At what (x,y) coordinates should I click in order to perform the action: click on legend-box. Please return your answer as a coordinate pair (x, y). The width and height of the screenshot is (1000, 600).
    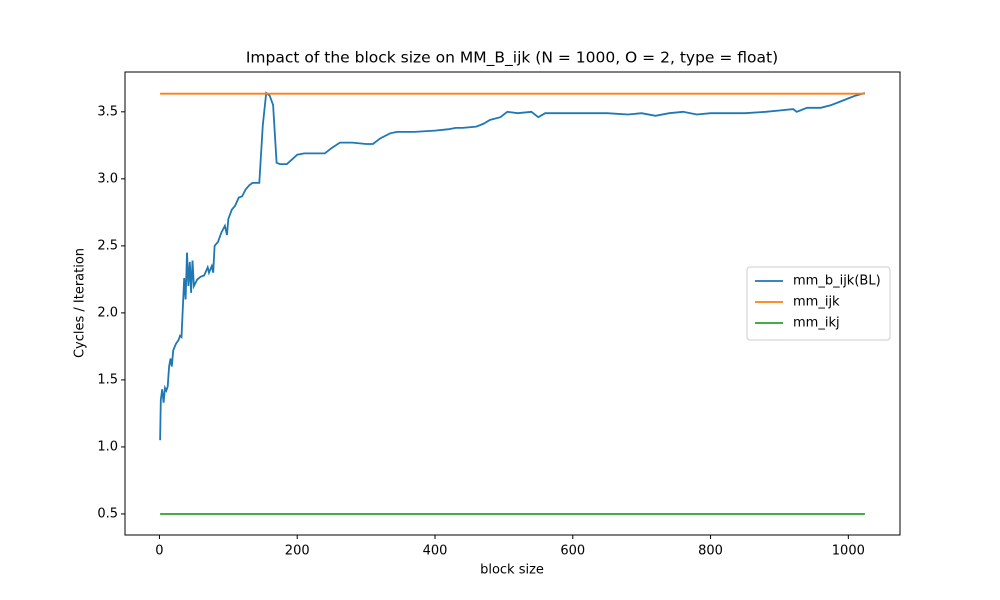
    Looking at the image, I should click on (818, 303).